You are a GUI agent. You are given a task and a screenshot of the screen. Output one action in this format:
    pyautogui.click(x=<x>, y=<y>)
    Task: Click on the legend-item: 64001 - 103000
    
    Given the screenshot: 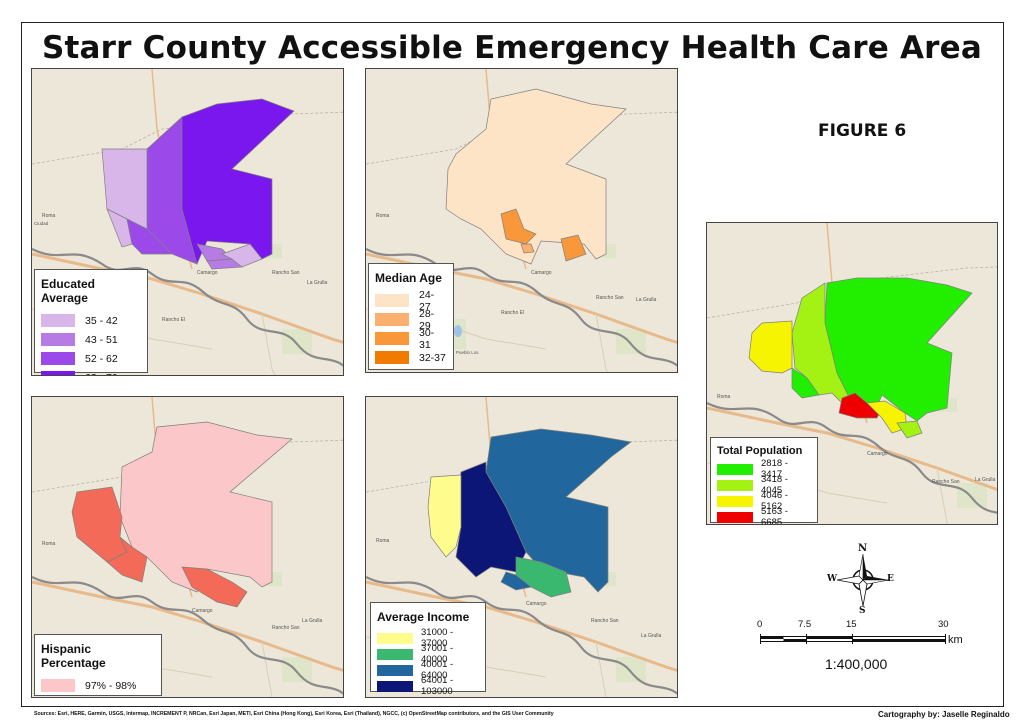 What is the action you would take?
    pyautogui.click(x=428, y=686)
    